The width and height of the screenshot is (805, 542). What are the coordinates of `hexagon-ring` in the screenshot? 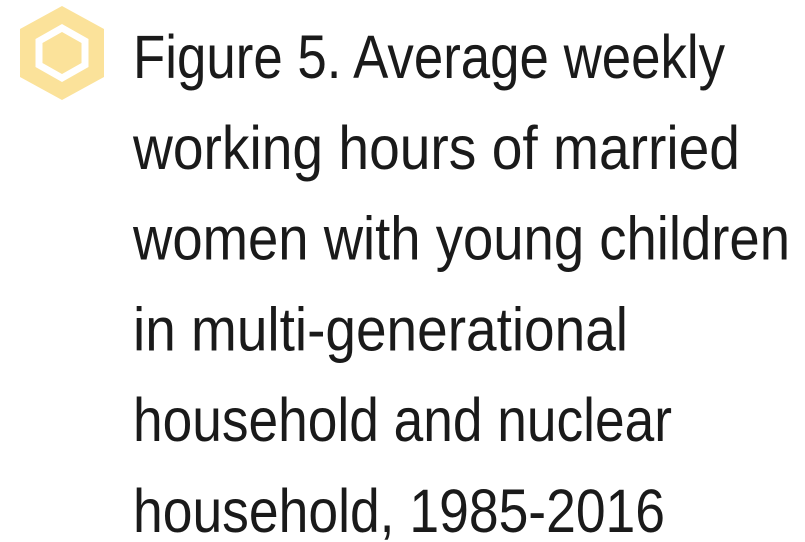 It's located at (62, 53).